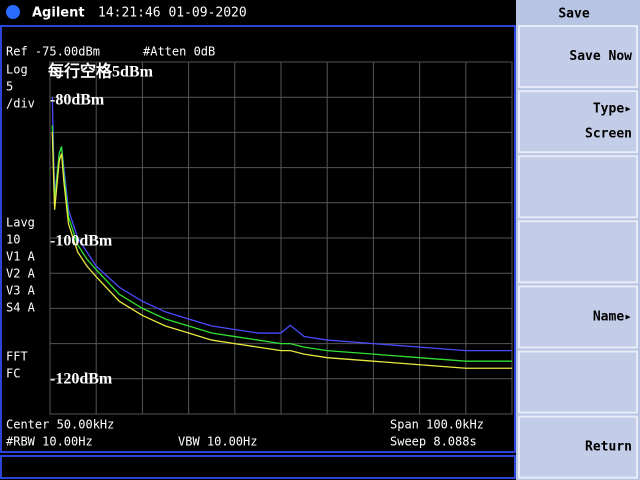 This screenshot has width=640, height=480. I want to click on status-bar, so click(258, 467).